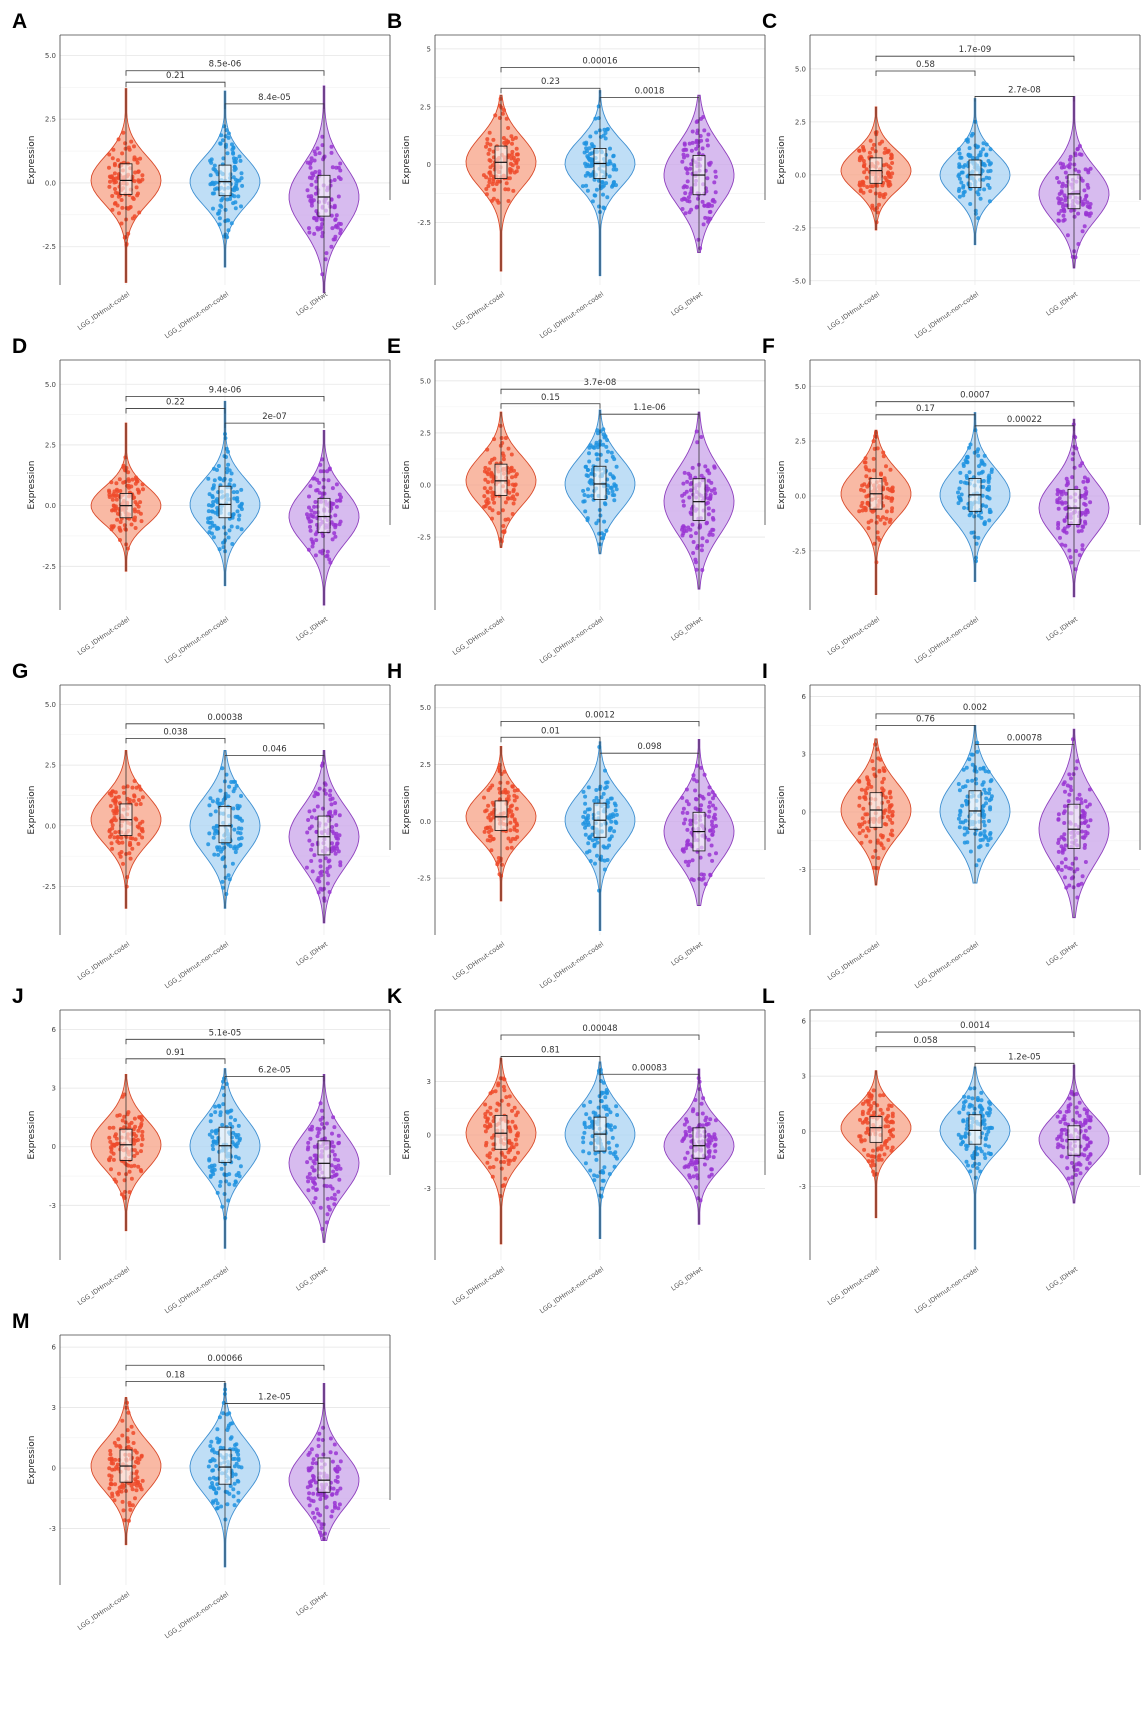 This screenshot has width=1141, height=1711. What do you see at coordinates (550, 82) in the screenshot?
I see `p-value-label: 0.23` at bounding box center [550, 82].